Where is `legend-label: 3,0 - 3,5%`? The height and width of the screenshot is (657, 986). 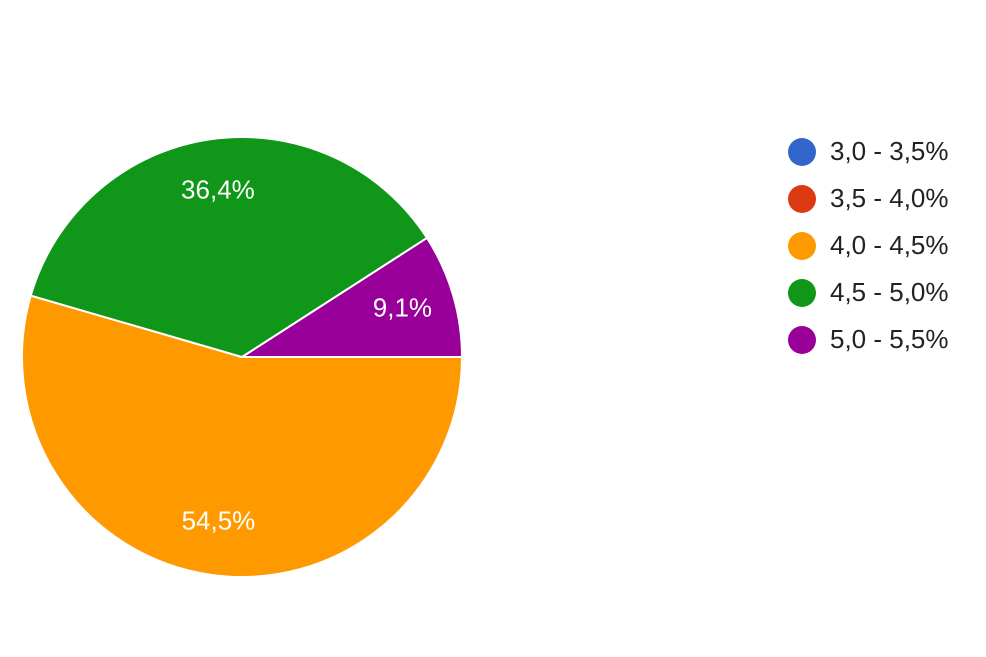
legend-label: 3,0 - 3,5% is located at coordinates (889, 151).